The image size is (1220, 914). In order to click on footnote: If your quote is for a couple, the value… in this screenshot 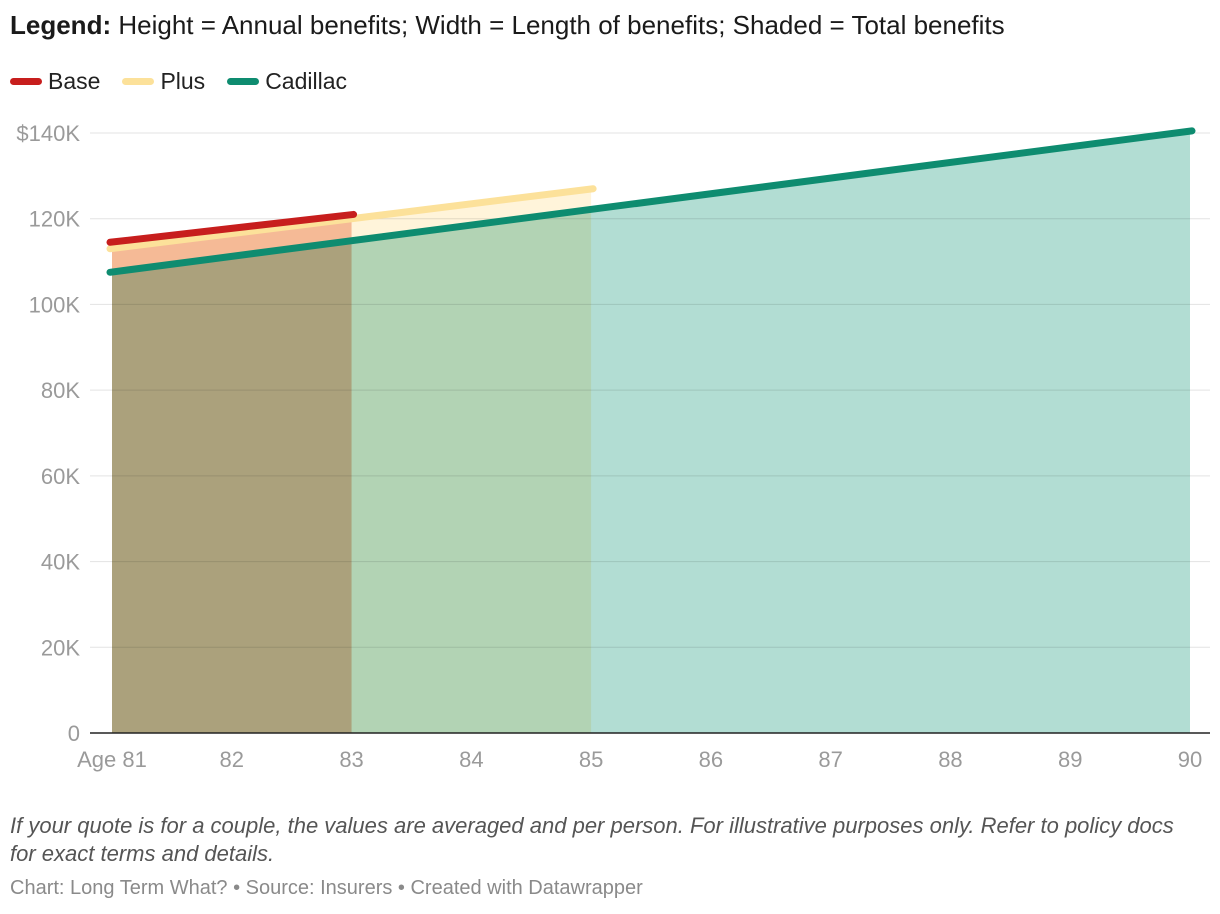, I will do `click(592, 839)`.